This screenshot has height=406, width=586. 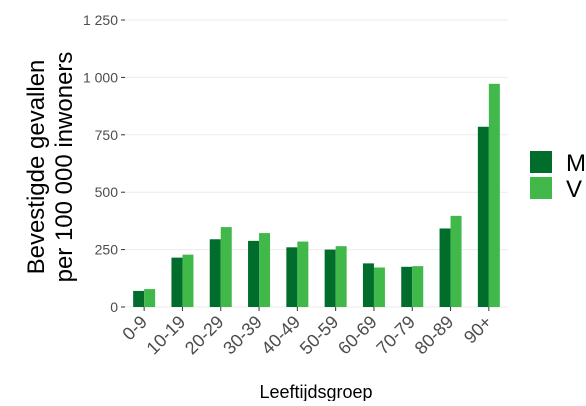 I want to click on legend-key-v, so click(x=541, y=188).